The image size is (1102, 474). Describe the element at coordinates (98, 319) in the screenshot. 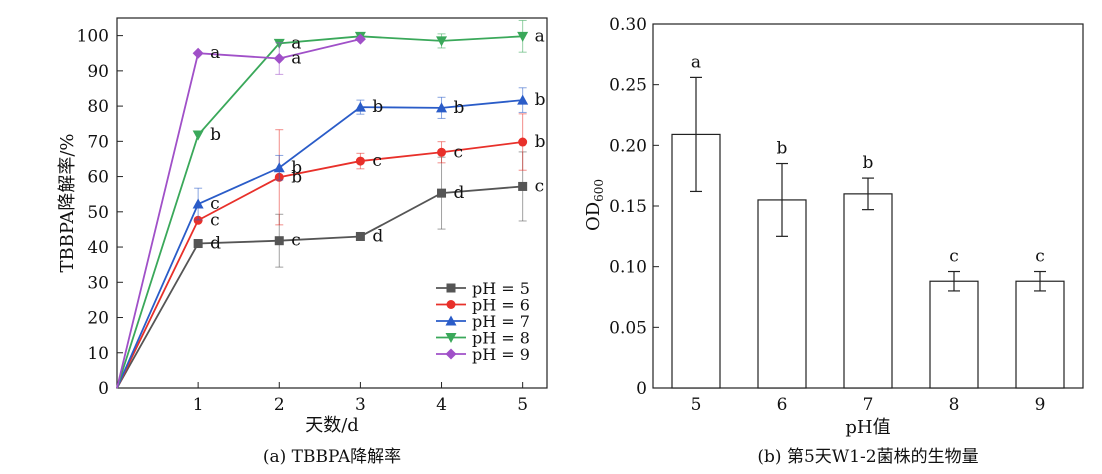

I see `chart-a-y-tick-label: 20` at that location.